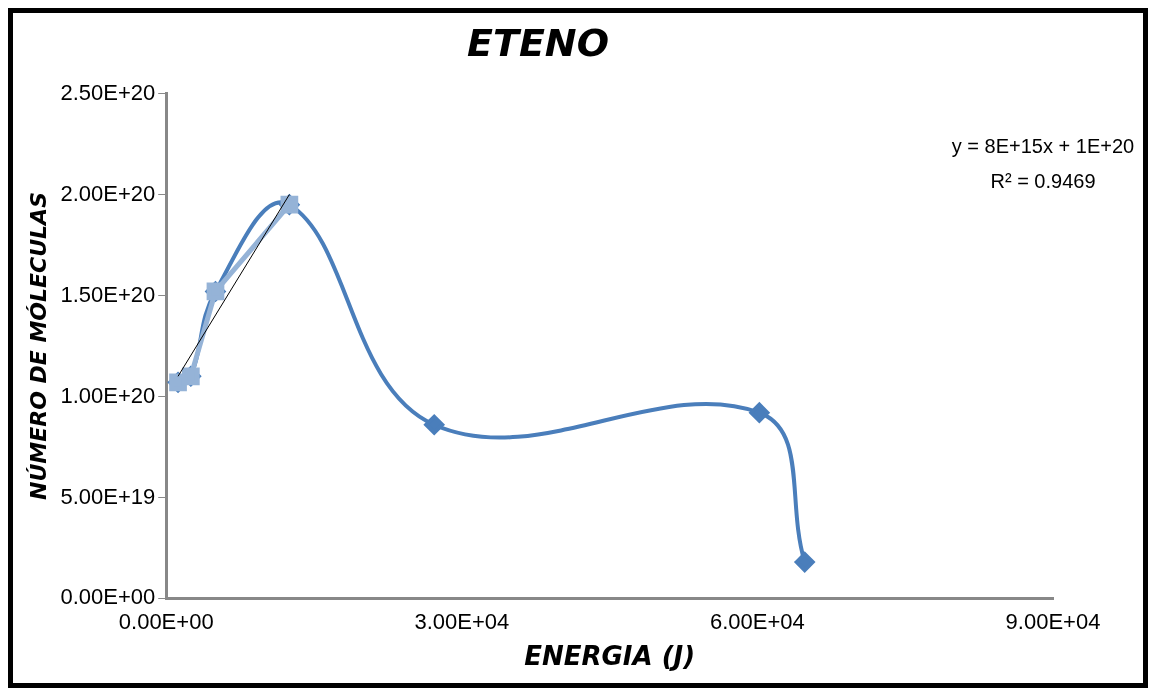 Image resolution: width=1157 pixels, height=696 pixels. I want to click on x-tick-label: 9.00E+04, so click(1053, 621).